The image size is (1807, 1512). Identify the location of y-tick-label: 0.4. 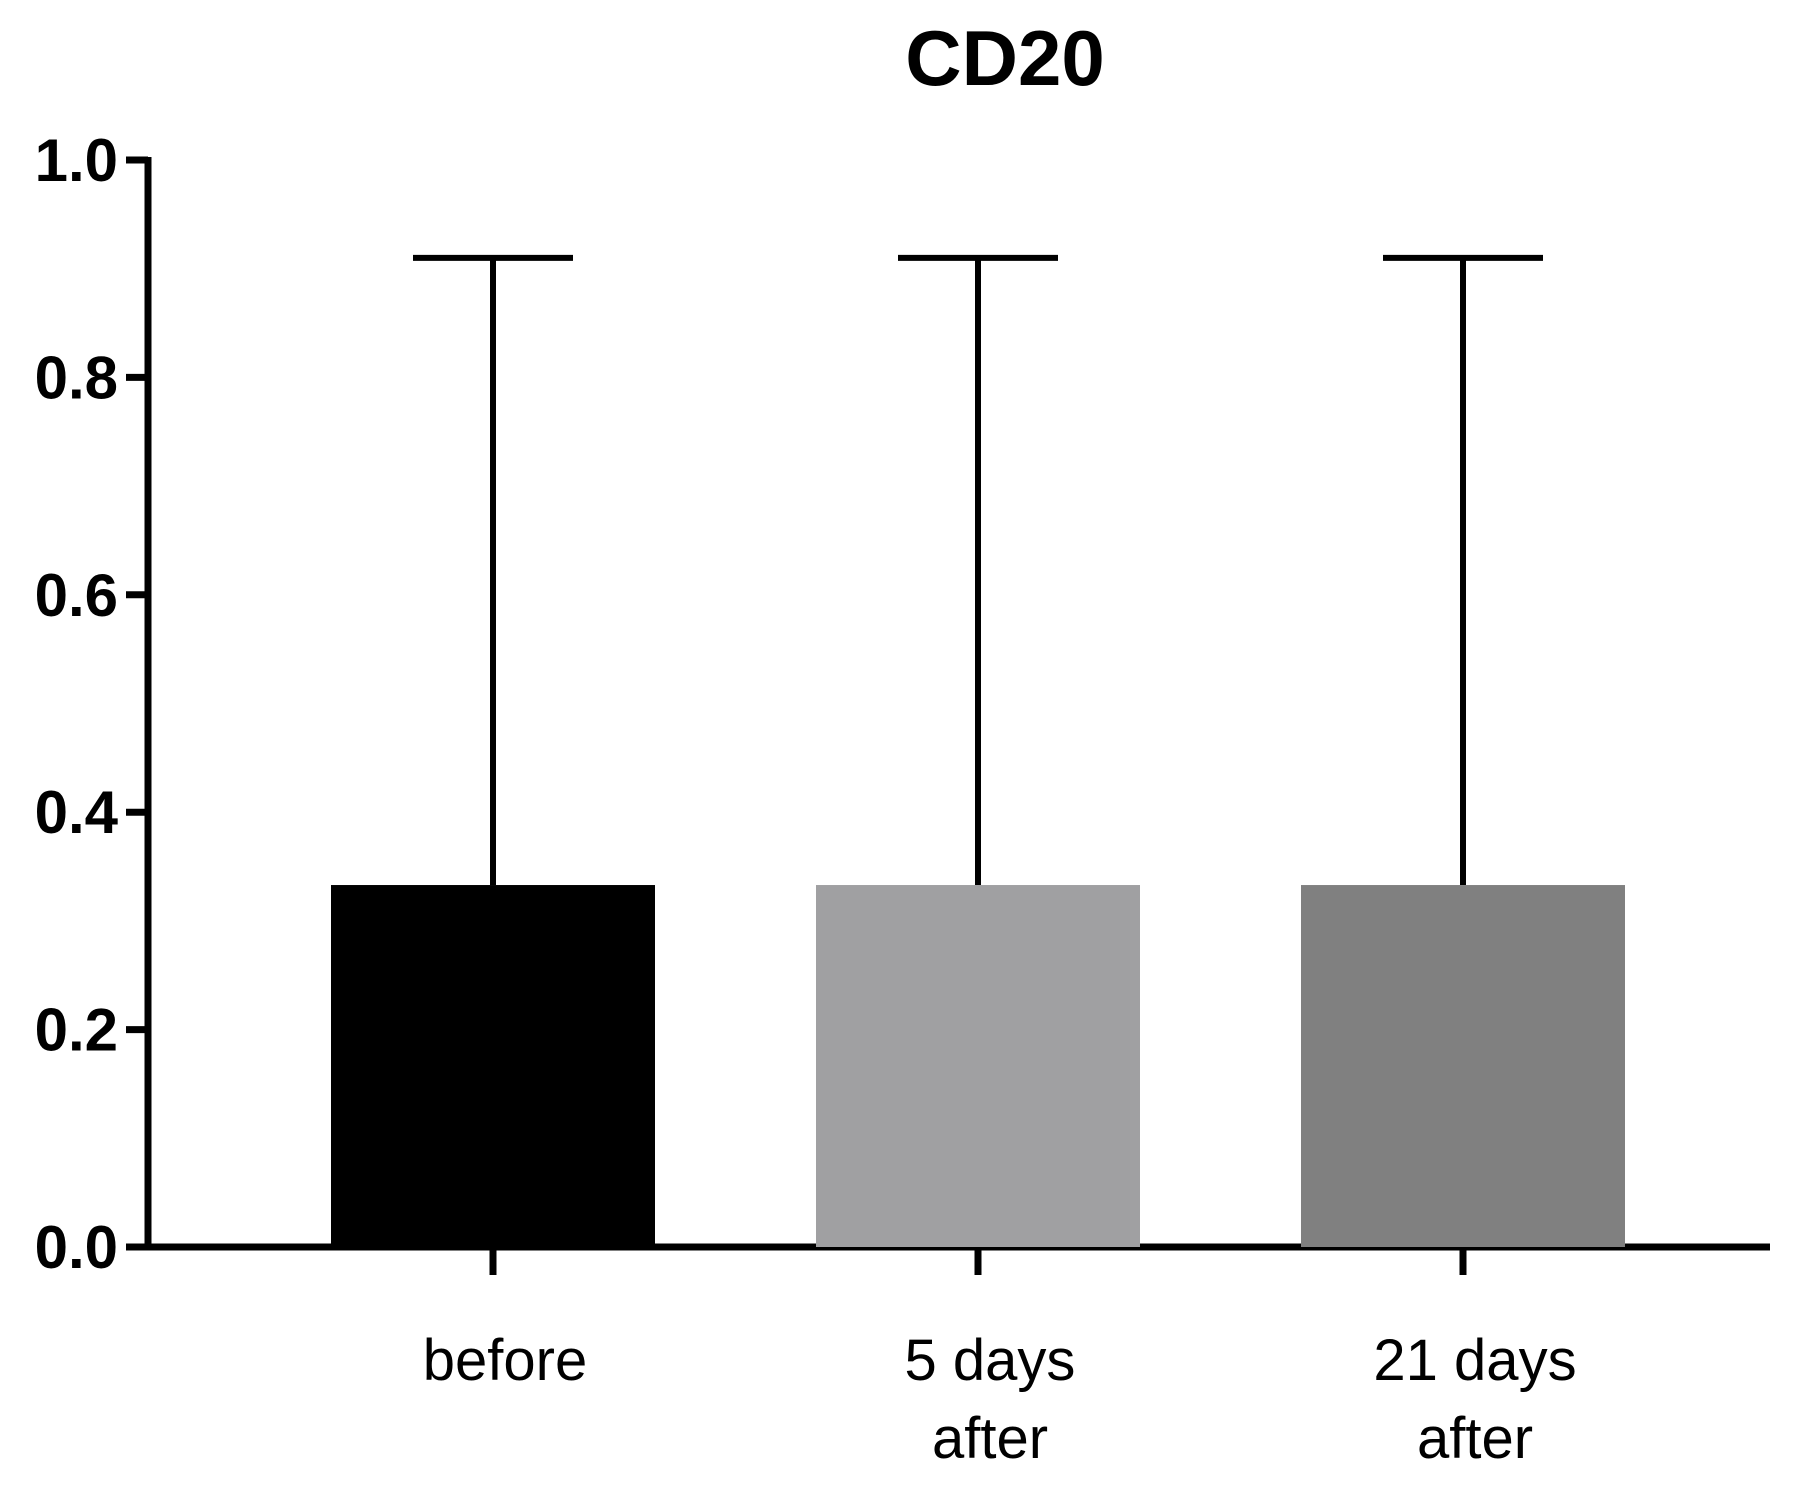
(77, 812).